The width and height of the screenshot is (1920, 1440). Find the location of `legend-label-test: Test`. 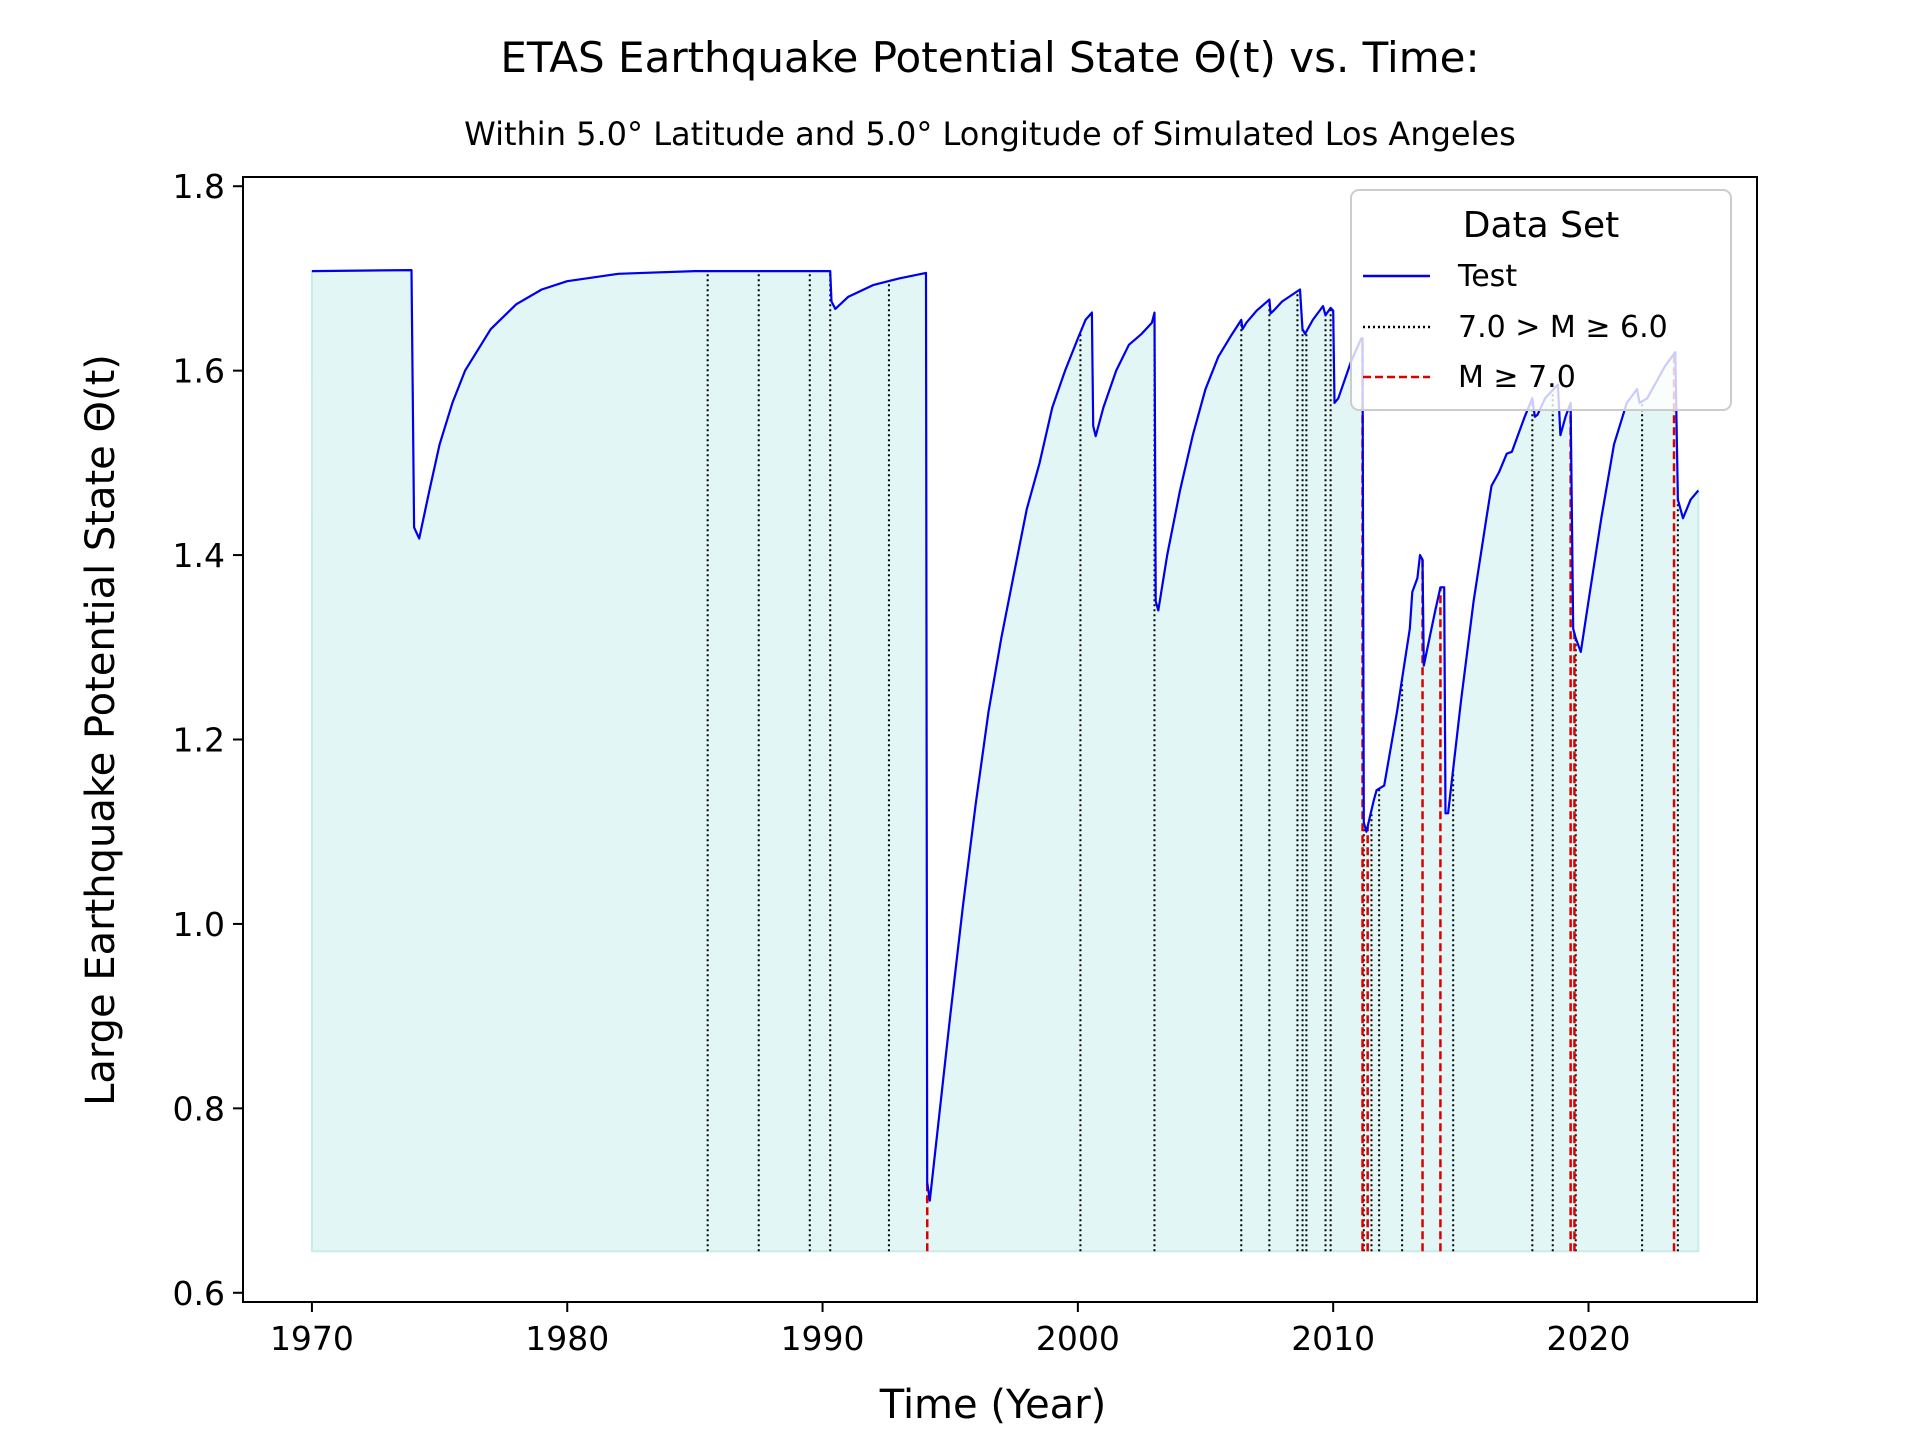

legend-label-test: Test is located at coordinates (1487, 276).